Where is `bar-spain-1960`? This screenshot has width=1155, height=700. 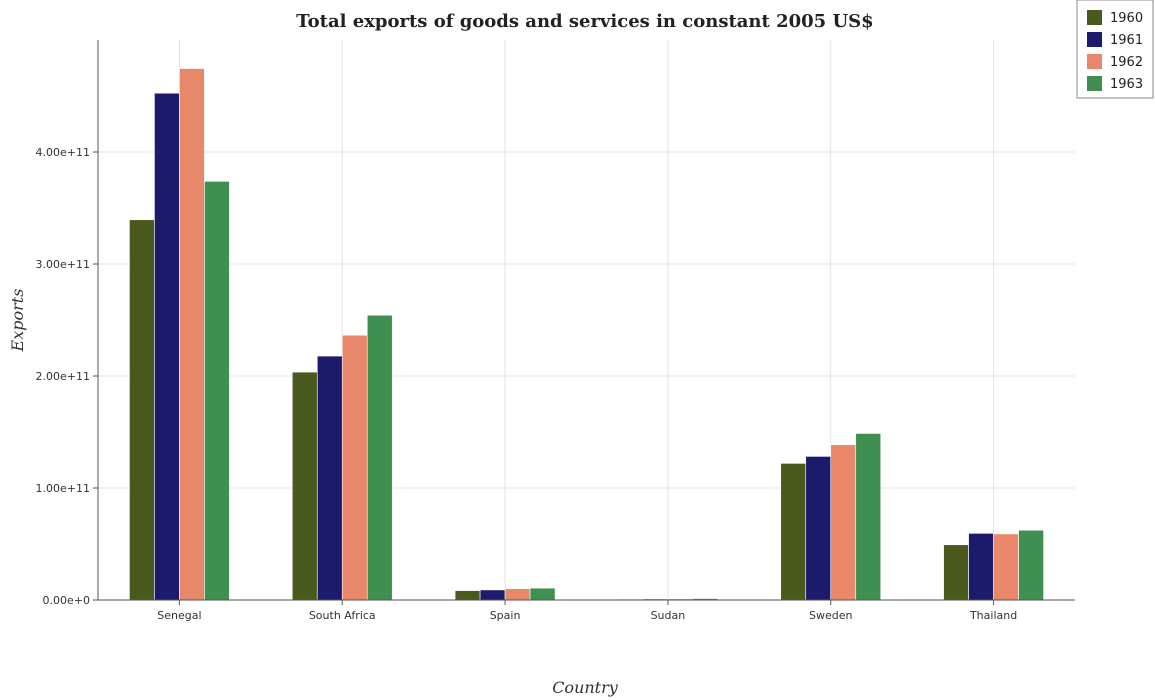 bar-spain-1960 is located at coordinates (467, 595).